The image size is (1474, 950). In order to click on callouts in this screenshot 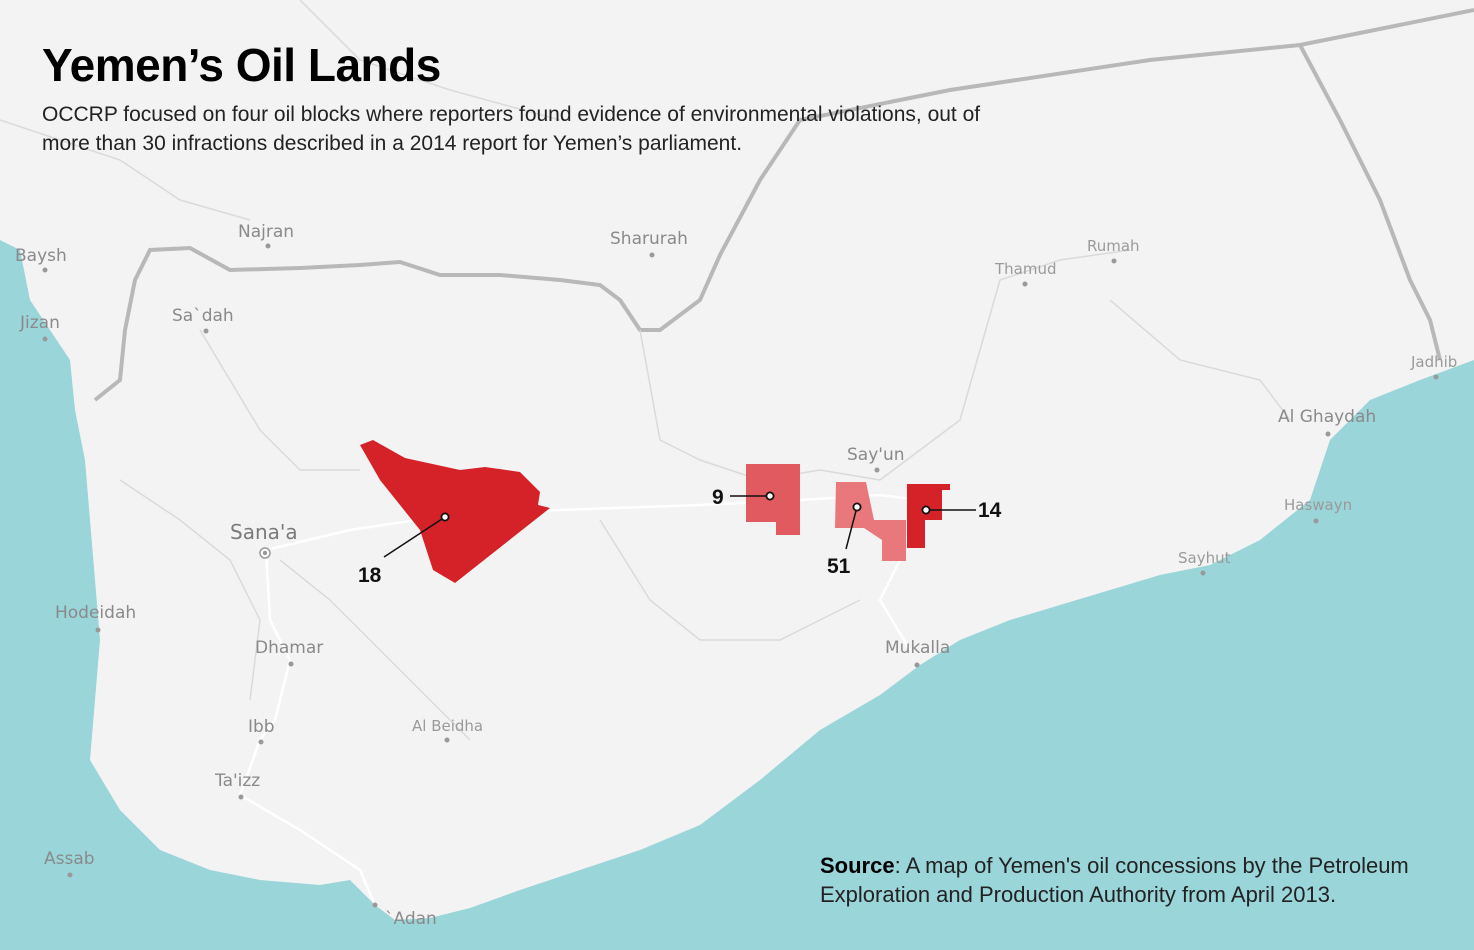, I will do `click(679, 526)`.